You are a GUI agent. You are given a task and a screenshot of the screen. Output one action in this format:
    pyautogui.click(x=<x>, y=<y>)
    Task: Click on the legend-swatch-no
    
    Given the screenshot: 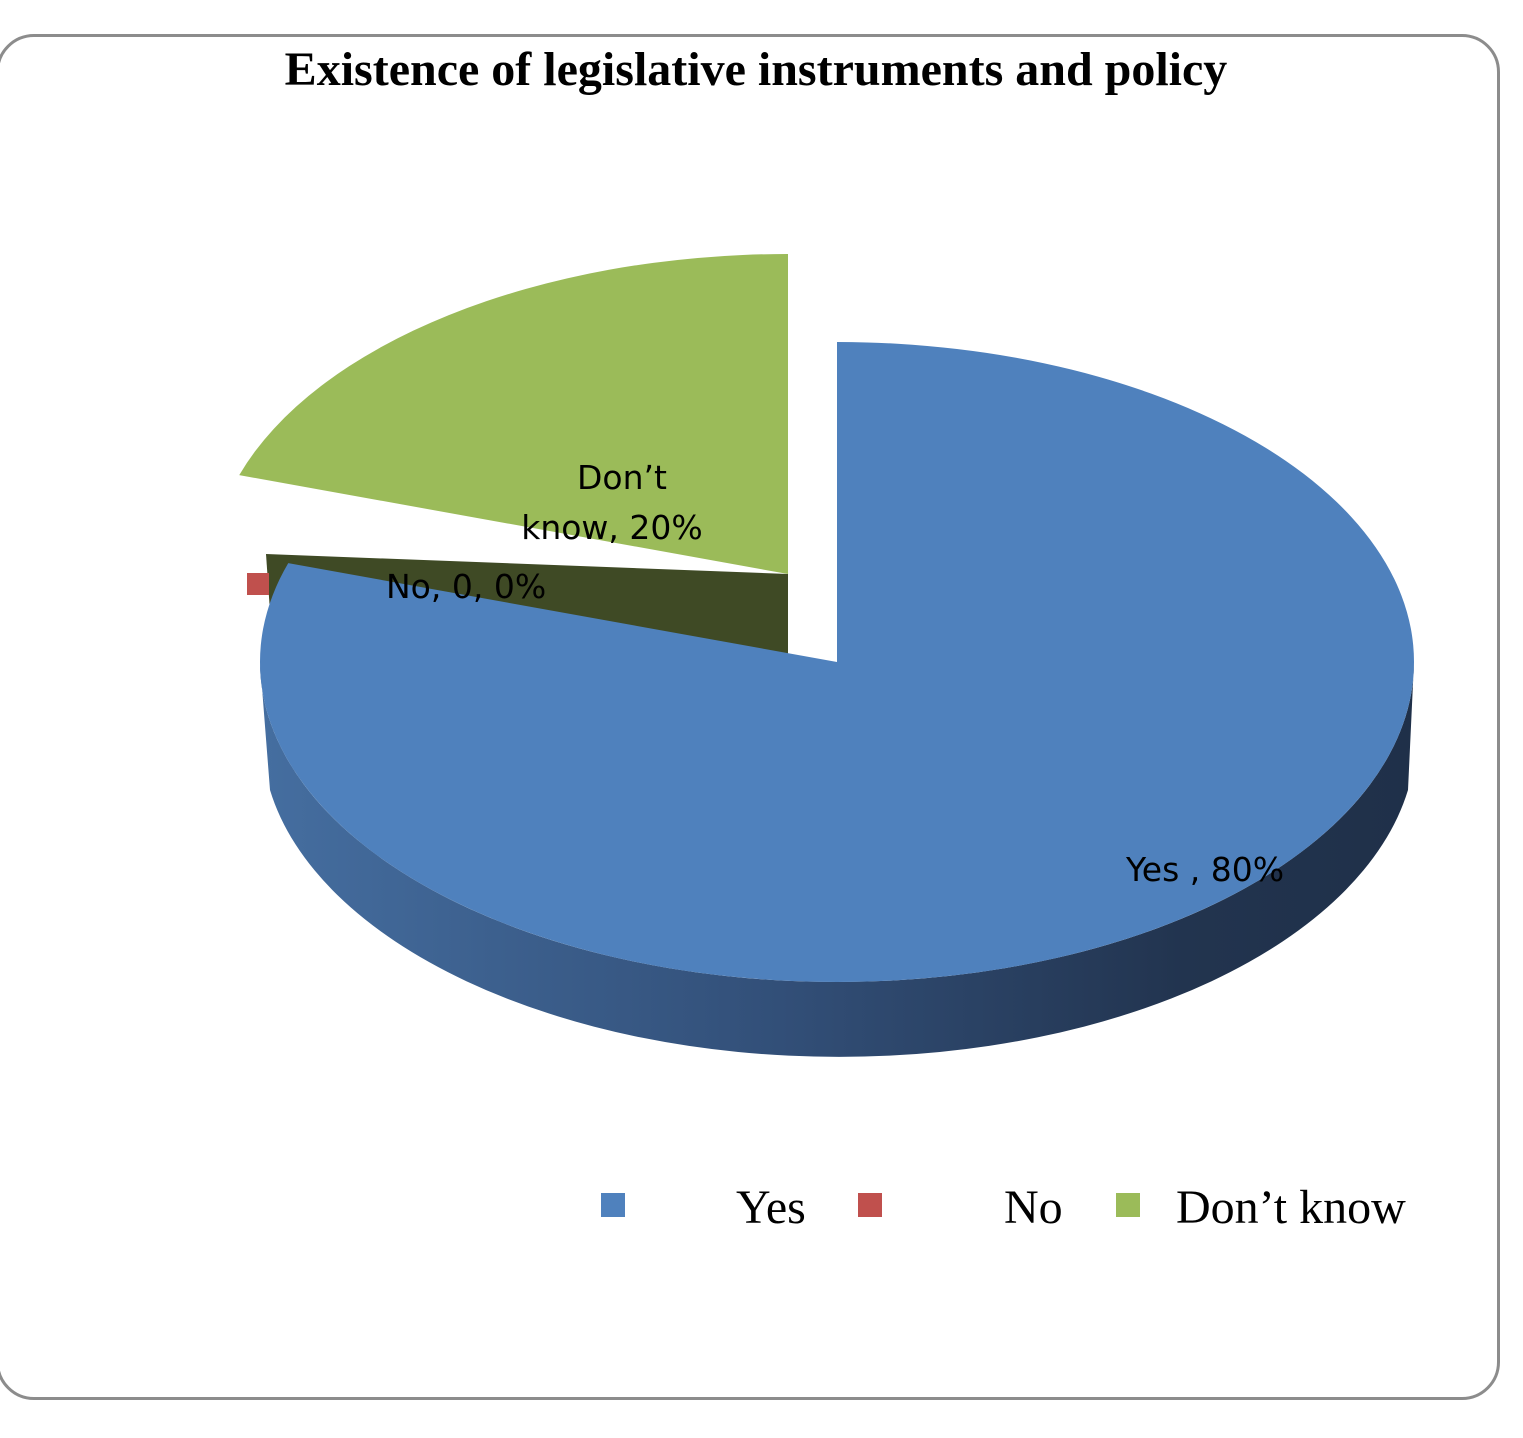 What is the action you would take?
    pyautogui.click(x=870, y=1205)
    